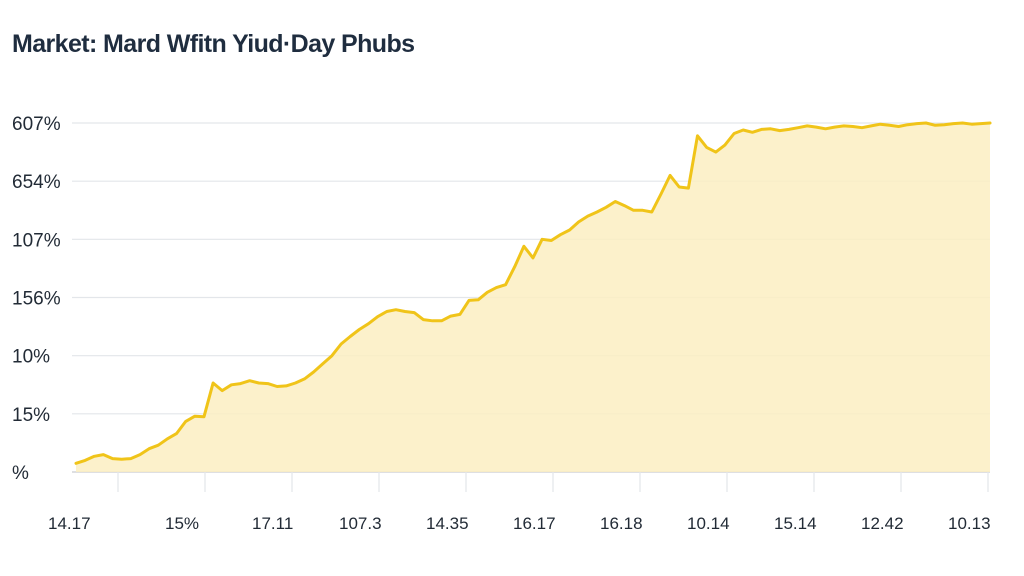 The height and width of the screenshot is (576, 1024). Describe the element at coordinates (621, 523) in the screenshot. I see `x-tick-label: 16.18` at that location.